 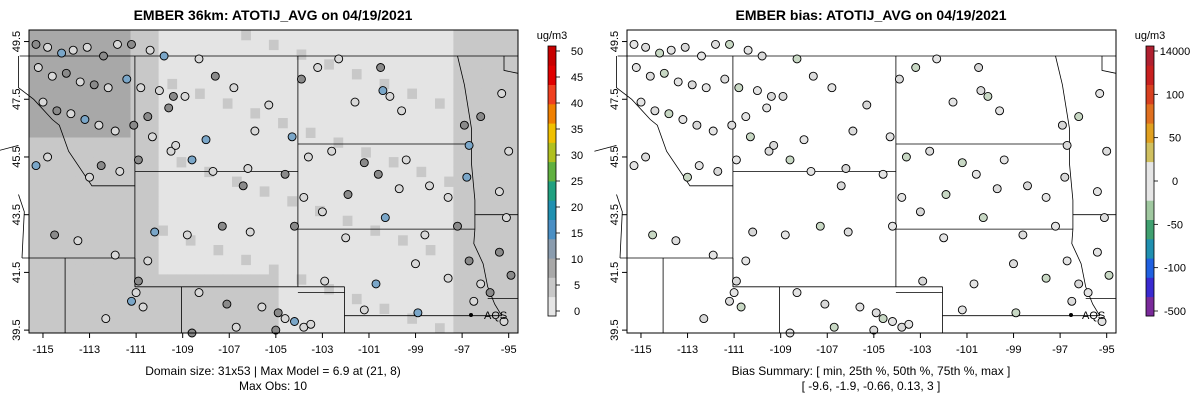 What do you see at coordinates (577, 156) in the screenshot?
I see `left-colorbar-tick-label: 30` at bounding box center [577, 156].